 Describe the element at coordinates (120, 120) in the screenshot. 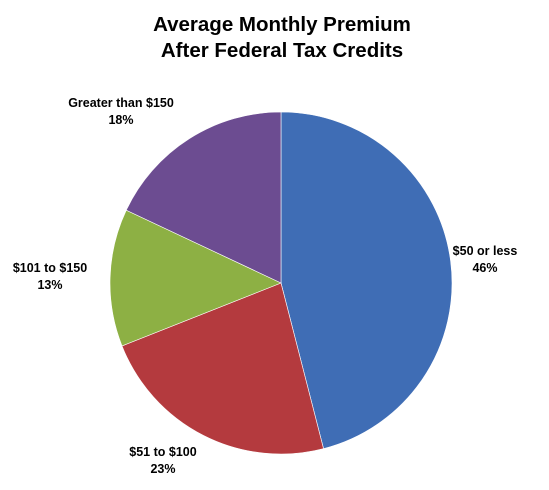

I see `slice-label-percent-greater-than-150: 18%` at that location.